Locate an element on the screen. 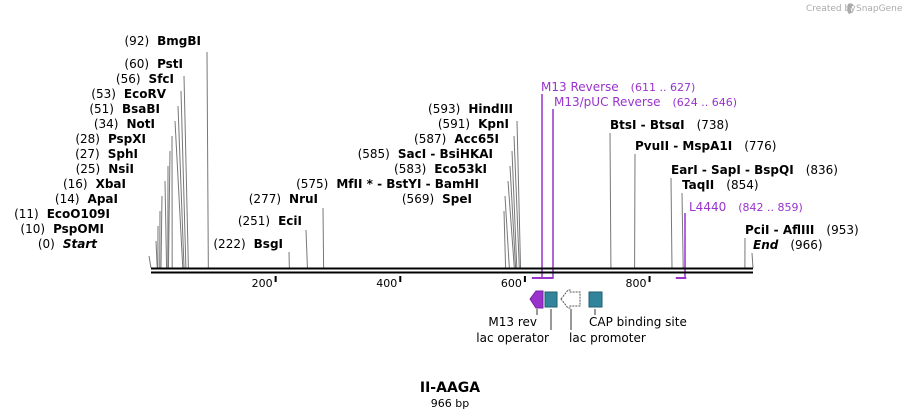 This screenshot has height=419, width=904. site-saci-bsihkai: (585) SacI - BsiHKAI is located at coordinates (425, 154).